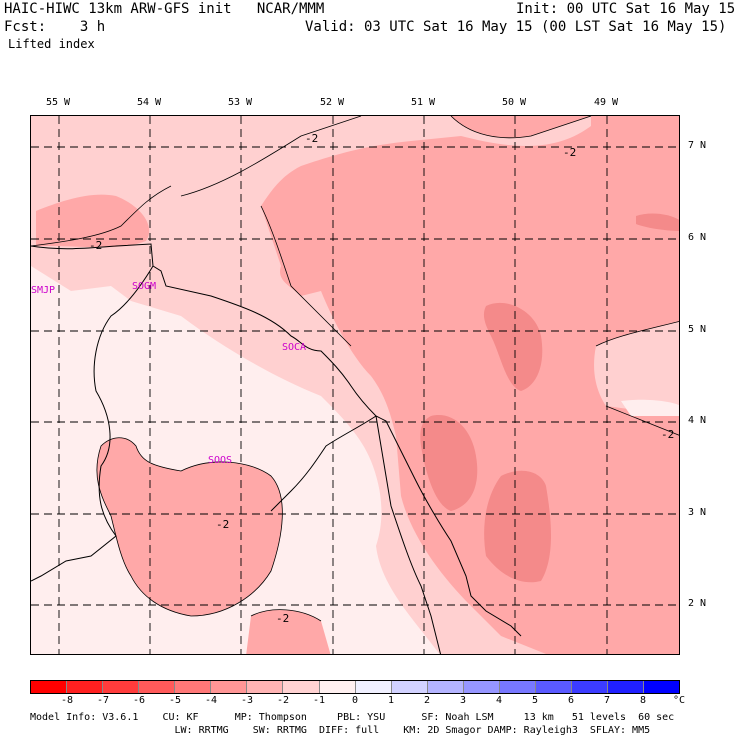 This screenshot has width=740, height=740. Describe the element at coordinates (175, 700) in the screenshot. I see `legend-label-m5: -5` at that location.